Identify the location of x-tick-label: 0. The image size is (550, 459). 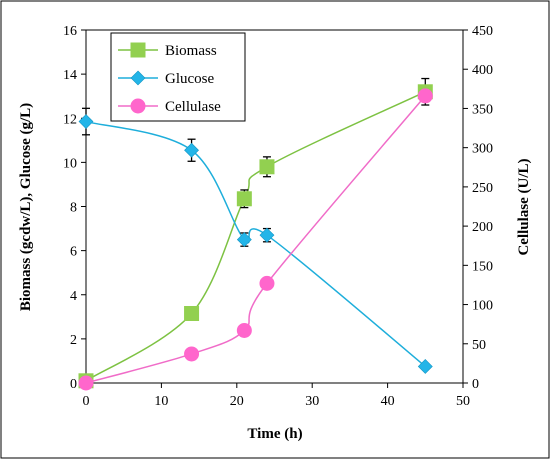
(86, 401).